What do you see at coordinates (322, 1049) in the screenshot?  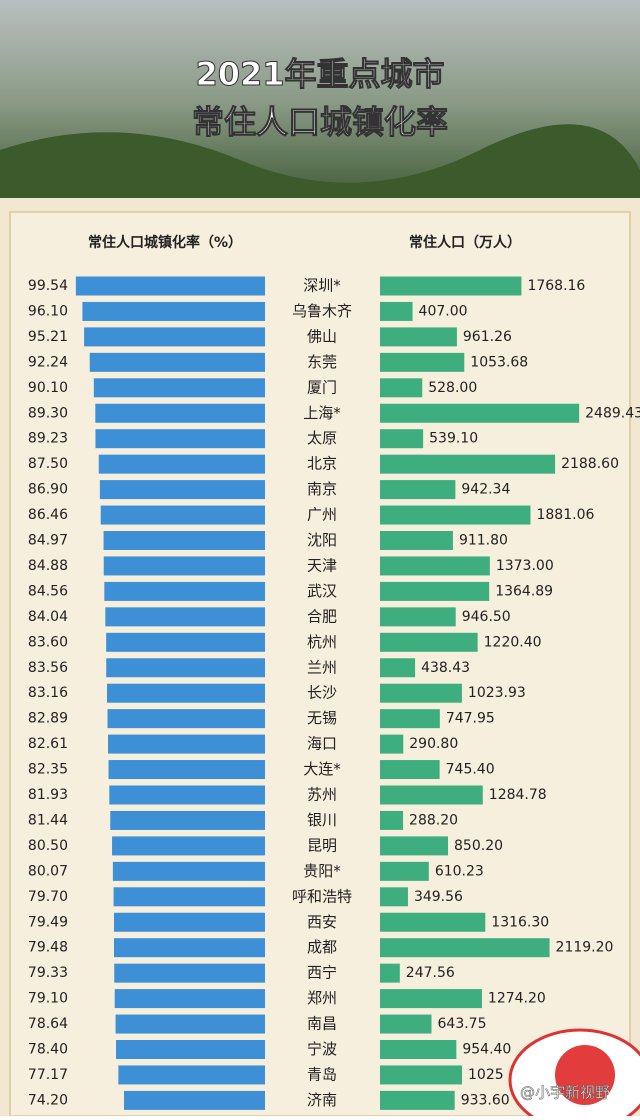 I see `city-label: 宁波` at bounding box center [322, 1049].